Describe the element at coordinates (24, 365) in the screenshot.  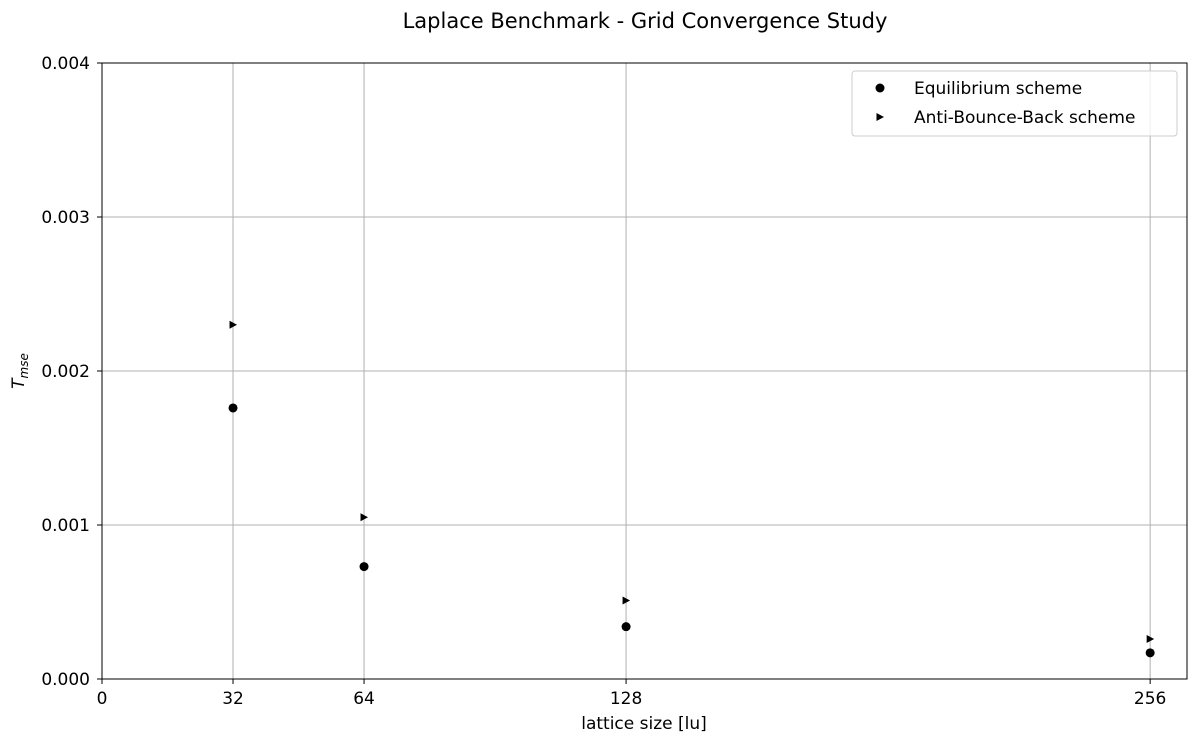
I see `y-axis-label-sub: mse` at that location.